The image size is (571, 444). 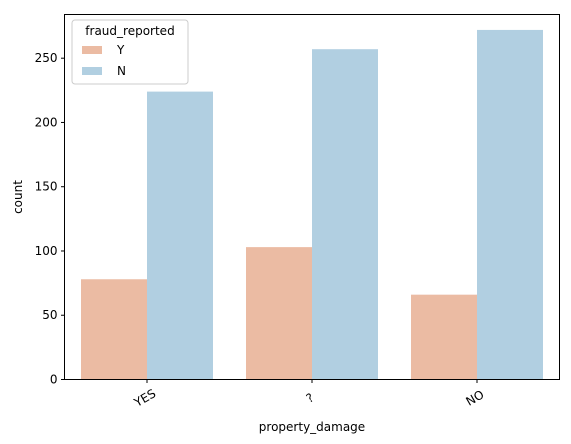 I want to click on legend-label-n: N, so click(x=121, y=71).